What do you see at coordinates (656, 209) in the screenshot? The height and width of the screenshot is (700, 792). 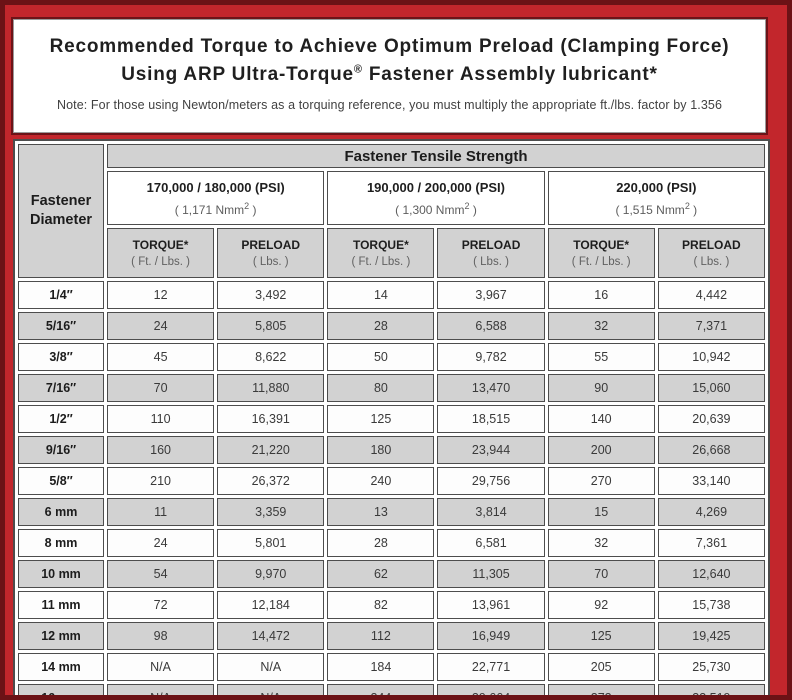 I see `nmm-rating: ( 1,515 Nmm2 )` at bounding box center [656, 209].